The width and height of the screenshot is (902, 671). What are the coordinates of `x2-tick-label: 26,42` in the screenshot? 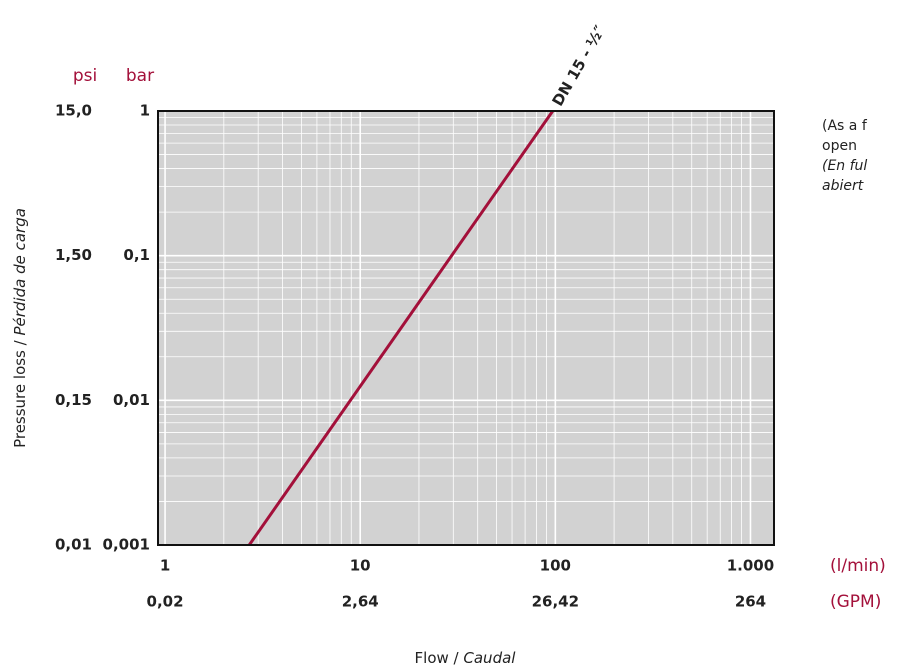 It's located at (555, 602).